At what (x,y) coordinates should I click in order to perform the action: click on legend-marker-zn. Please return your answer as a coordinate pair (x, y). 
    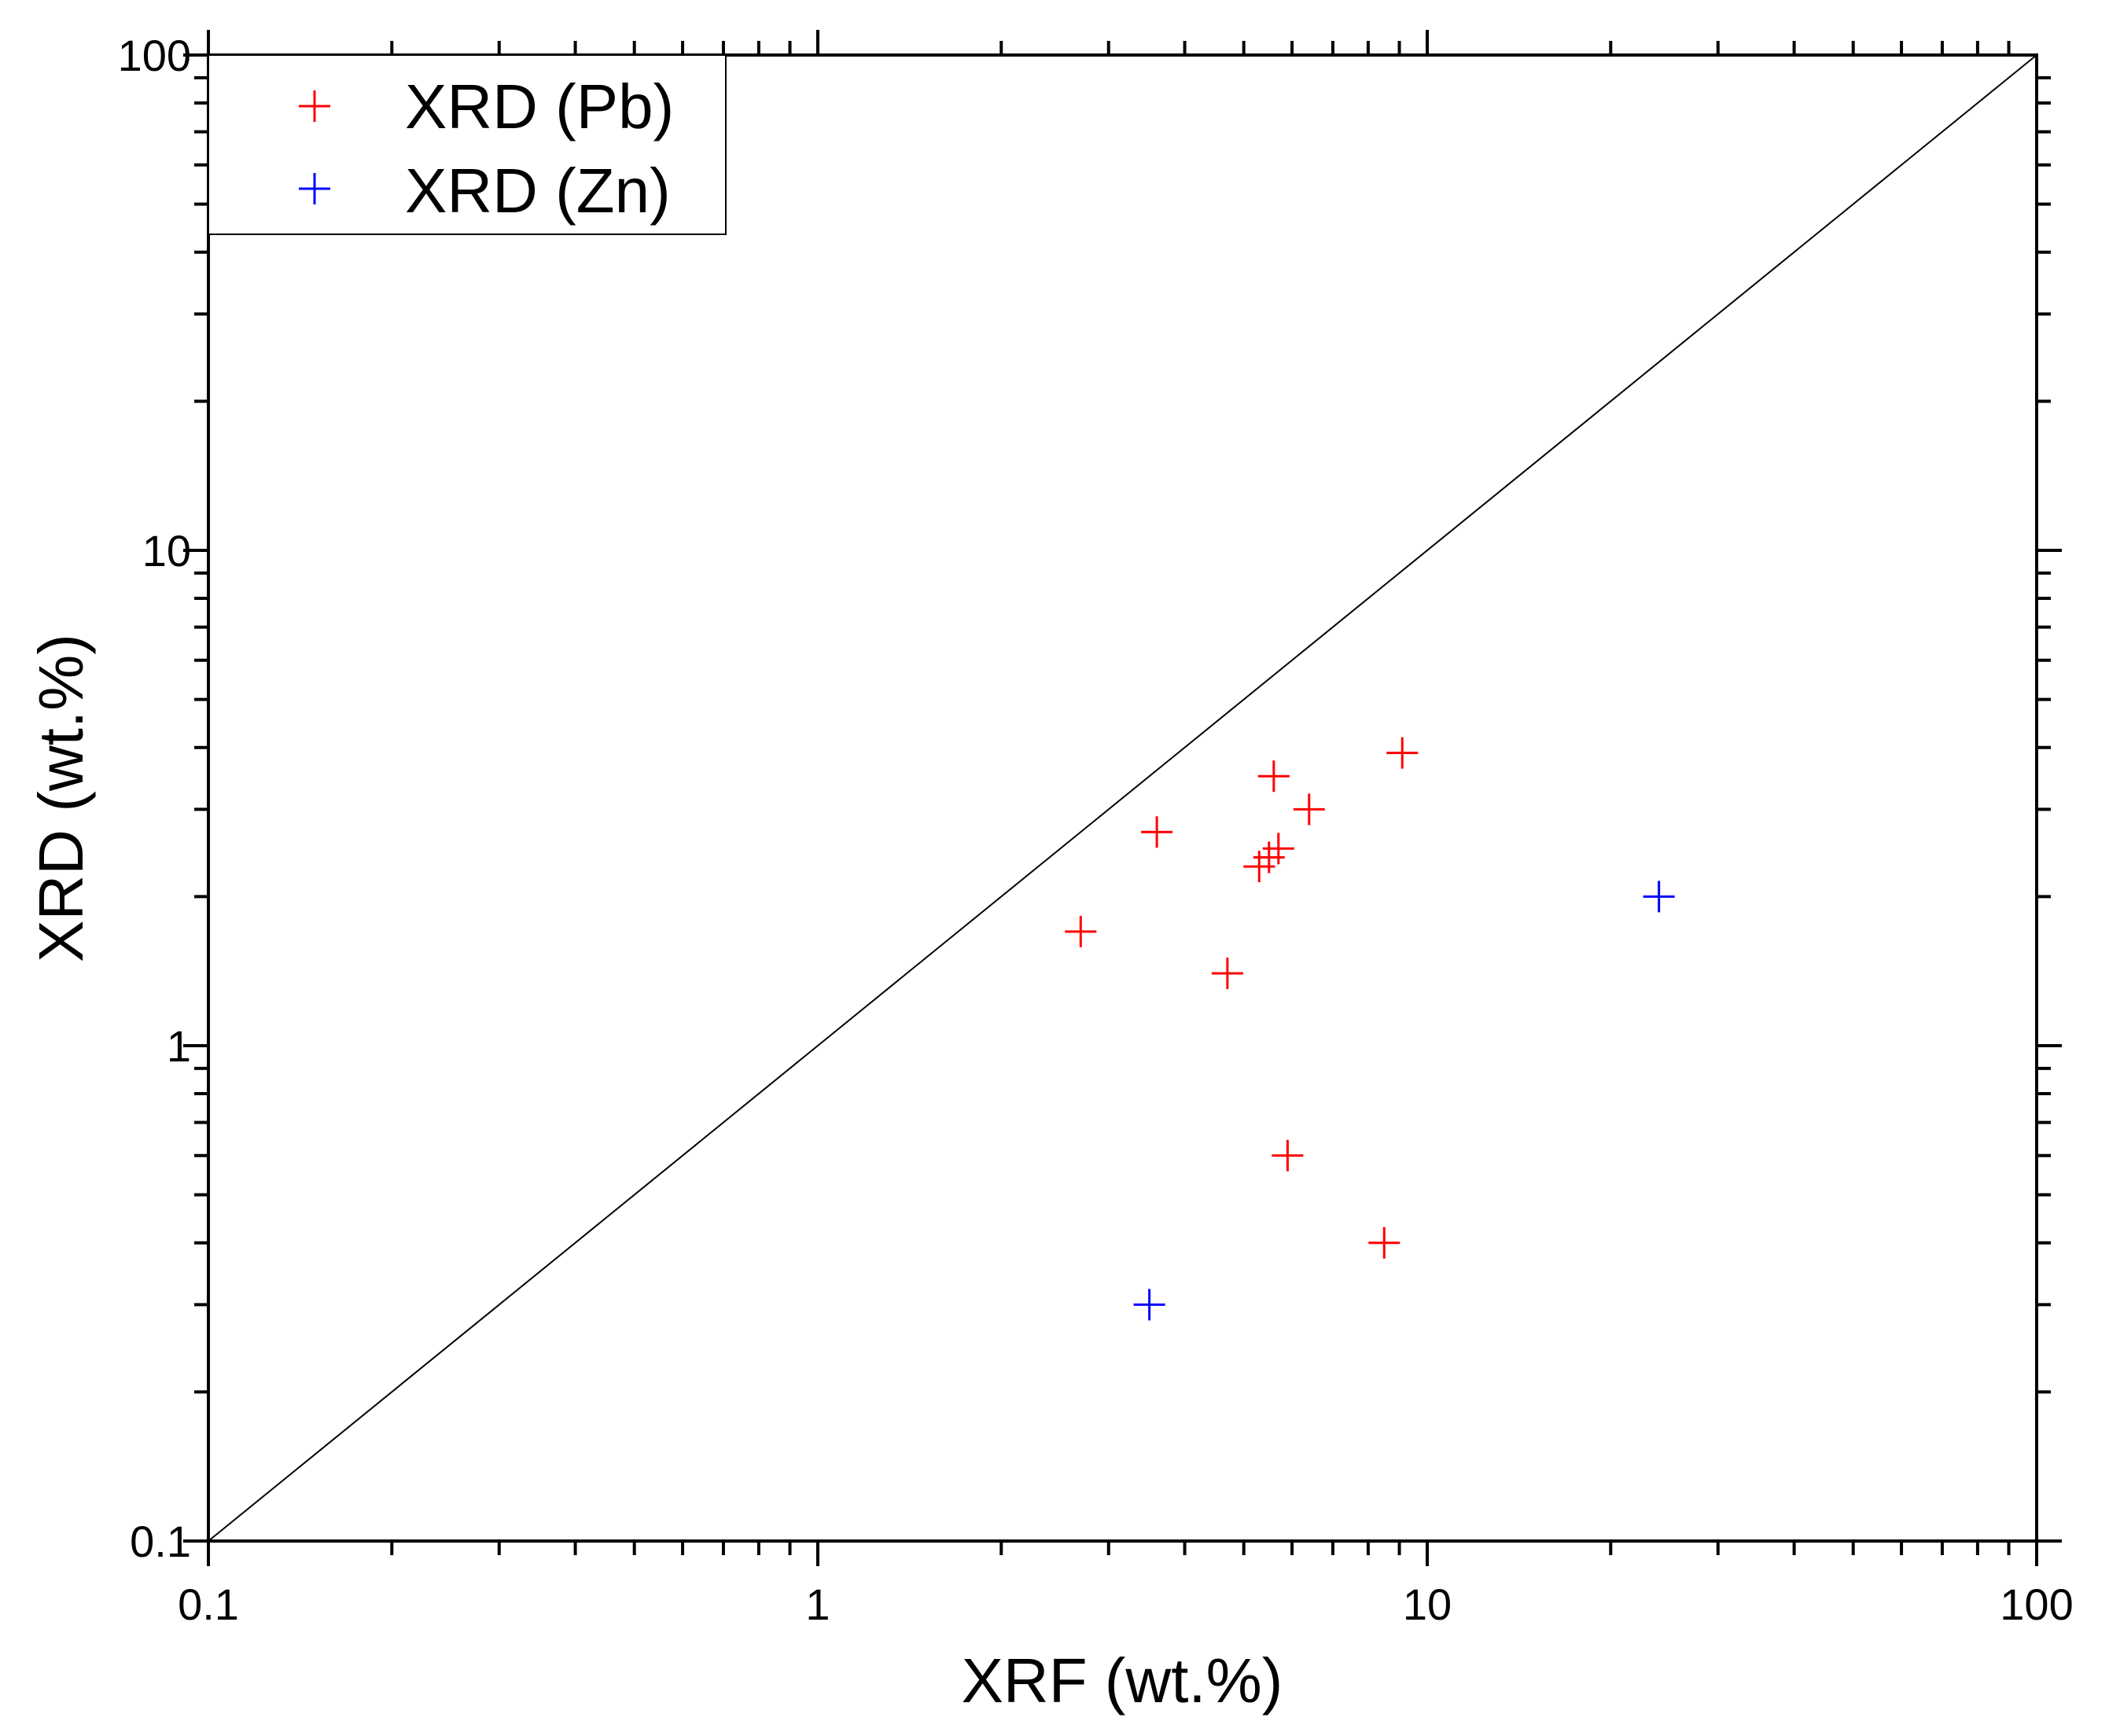
    Looking at the image, I should click on (314, 189).